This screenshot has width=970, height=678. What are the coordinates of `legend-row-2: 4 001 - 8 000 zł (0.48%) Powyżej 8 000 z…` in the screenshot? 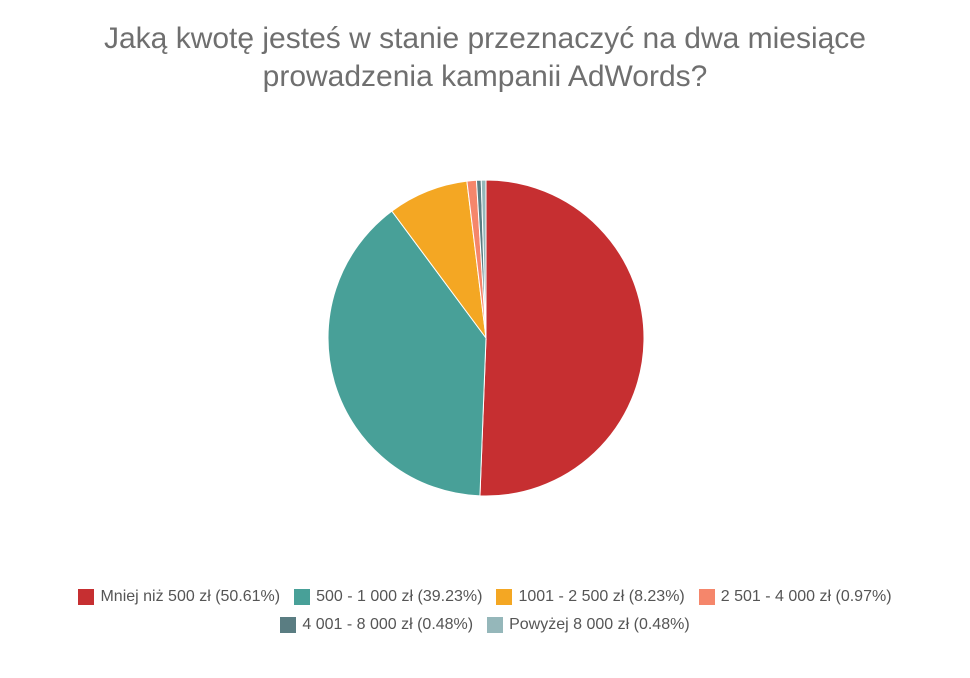 It's located at (485, 625).